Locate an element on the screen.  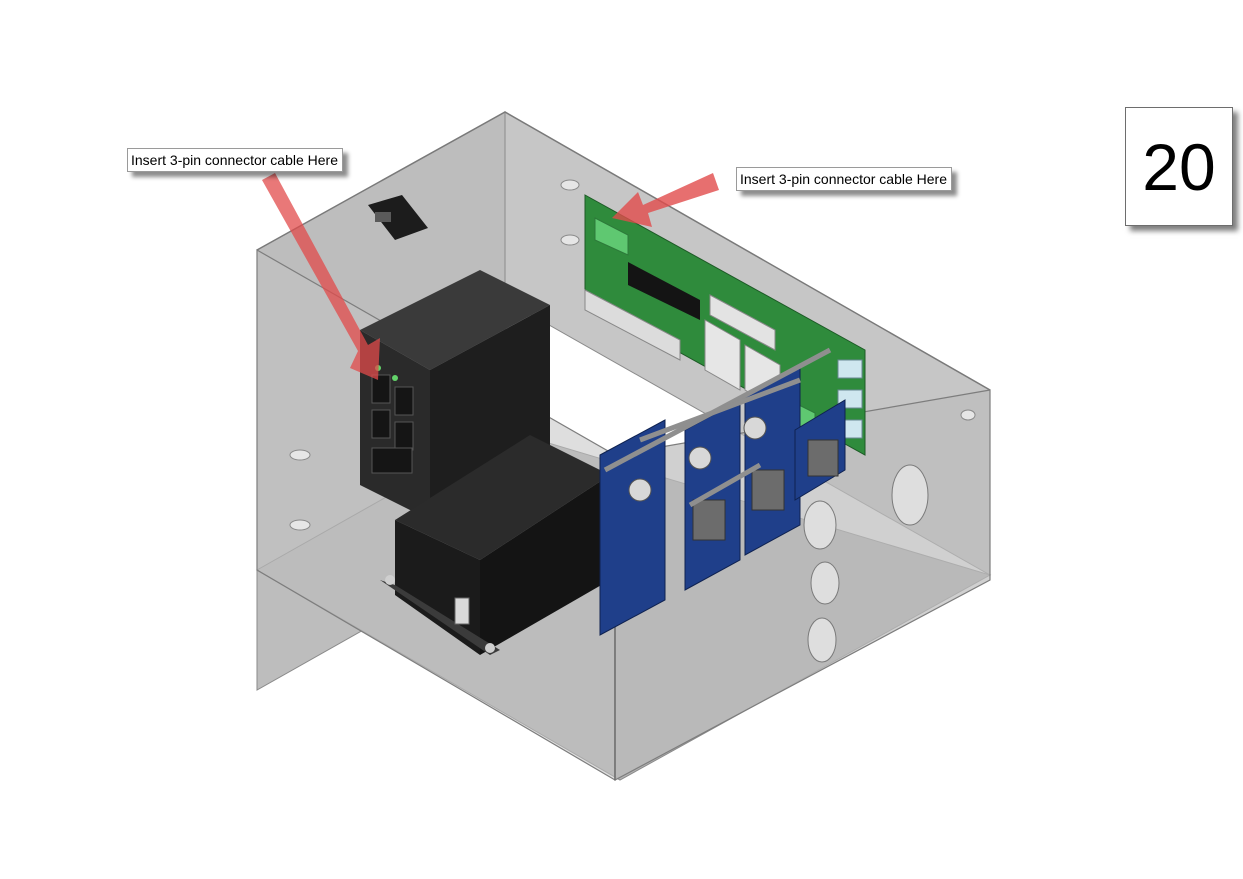
step-number-box: 20 is located at coordinates (1179, 166).